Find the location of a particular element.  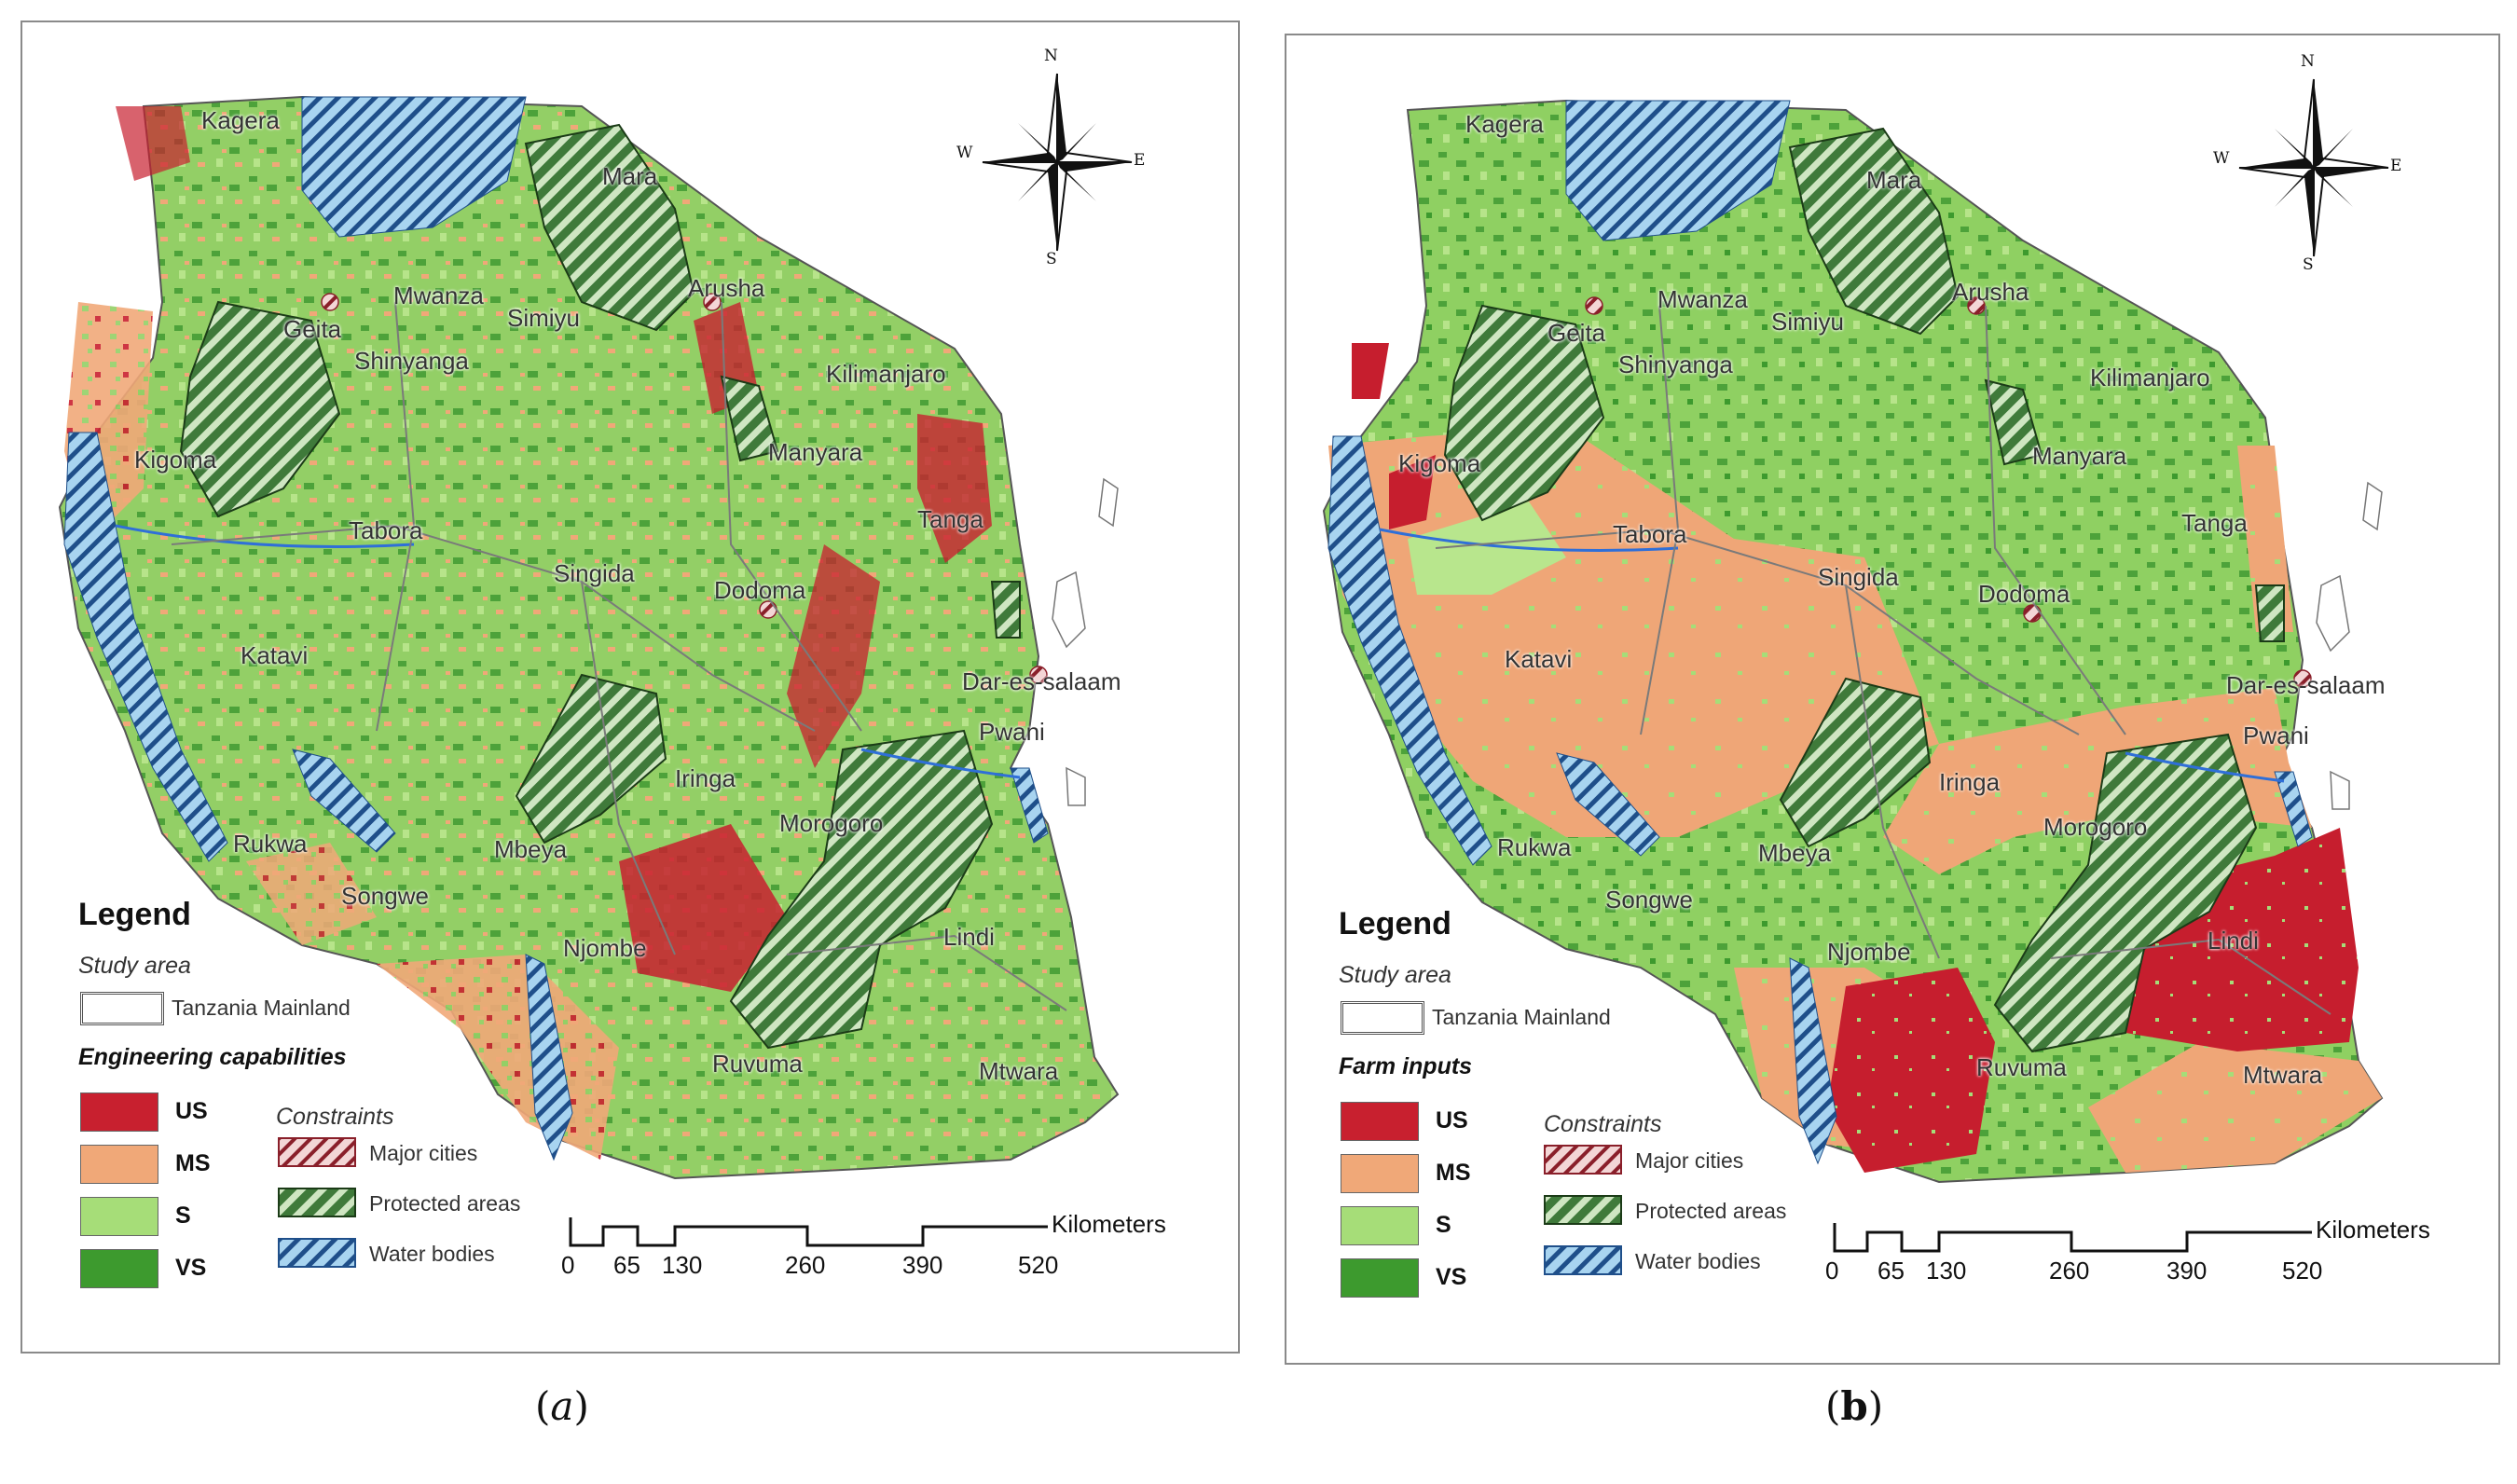

place-label: Mara is located at coordinates (630, 176).